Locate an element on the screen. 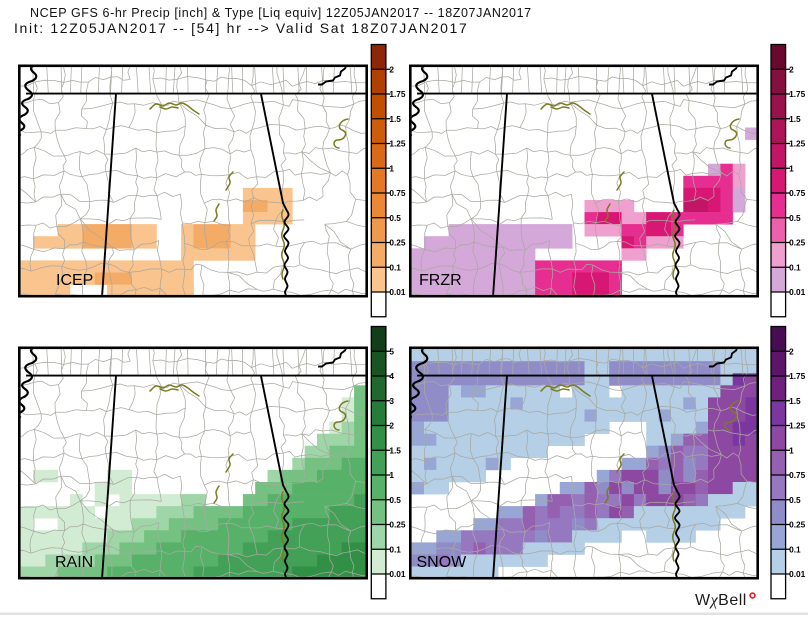  svg-text: 3 is located at coordinates (391, 401).